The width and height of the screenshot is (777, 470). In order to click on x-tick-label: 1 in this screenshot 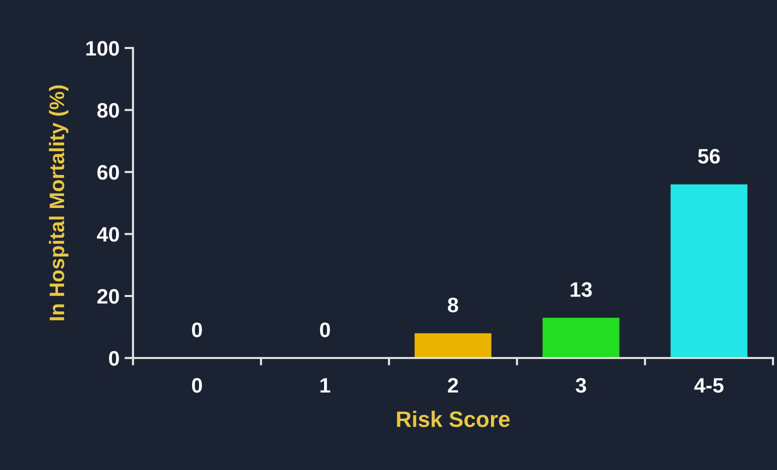, I will do `click(325, 385)`.